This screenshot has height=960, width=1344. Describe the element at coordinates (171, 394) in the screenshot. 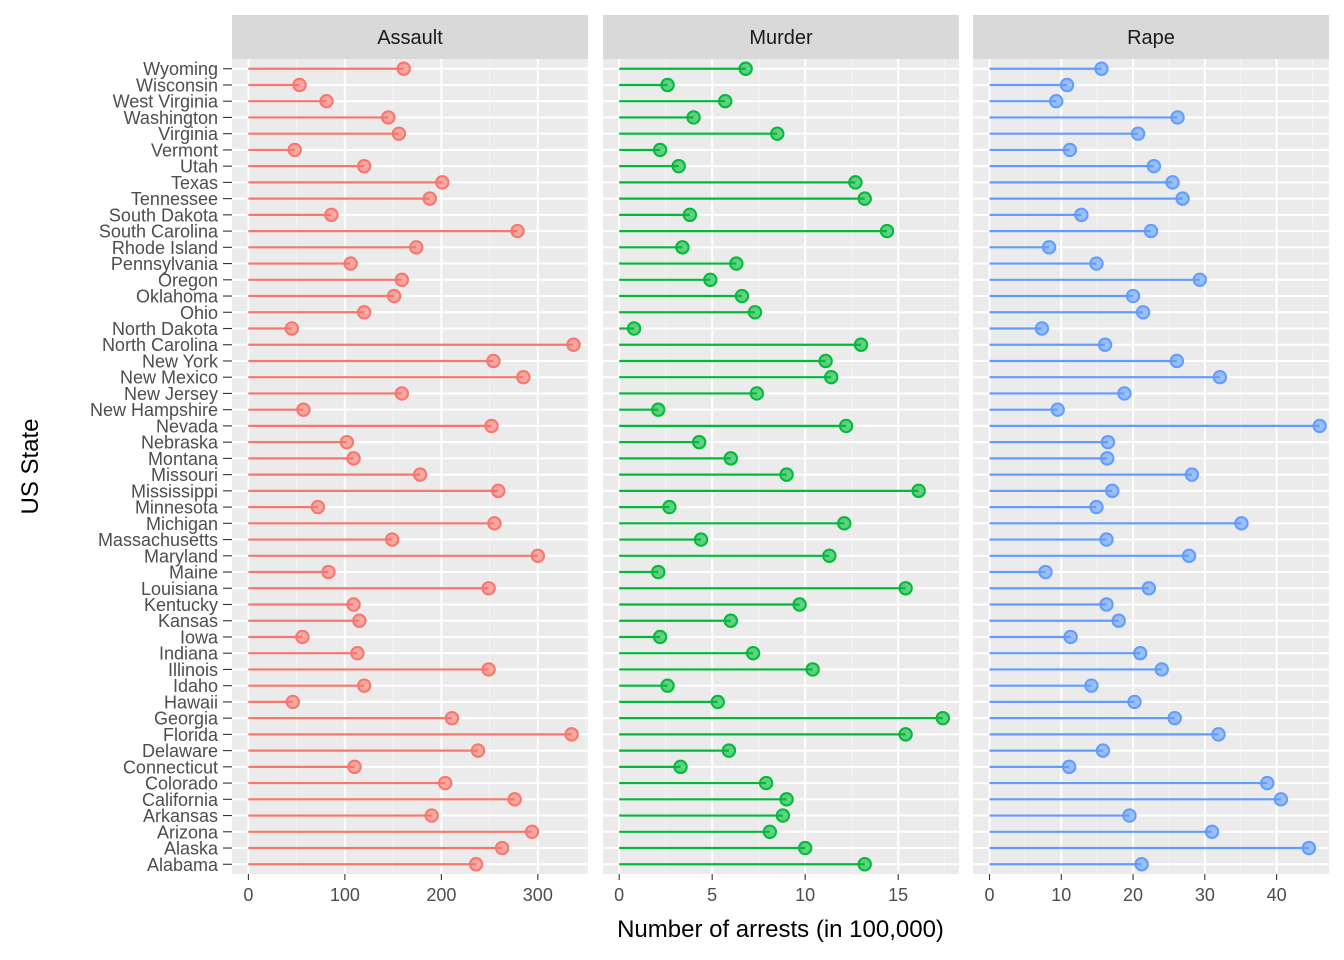

I see `y-tick-label: New Jersey` at that location.